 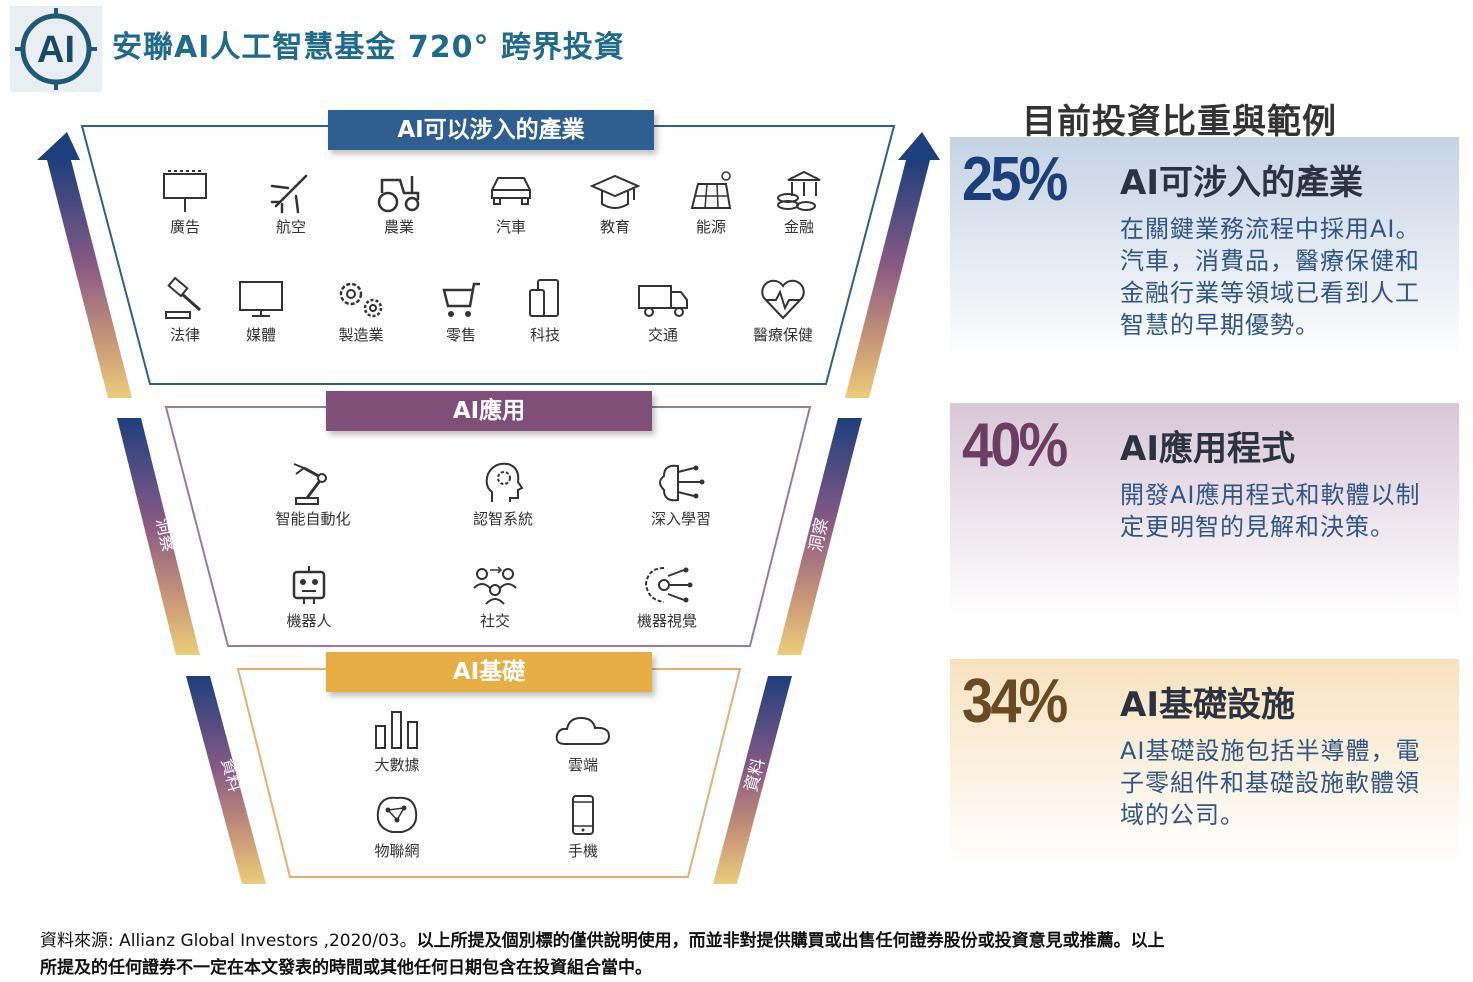 What do you see at coordinates (511, 191) in the screenshot?
I see `car-icon` at bounding box center [511, 191].